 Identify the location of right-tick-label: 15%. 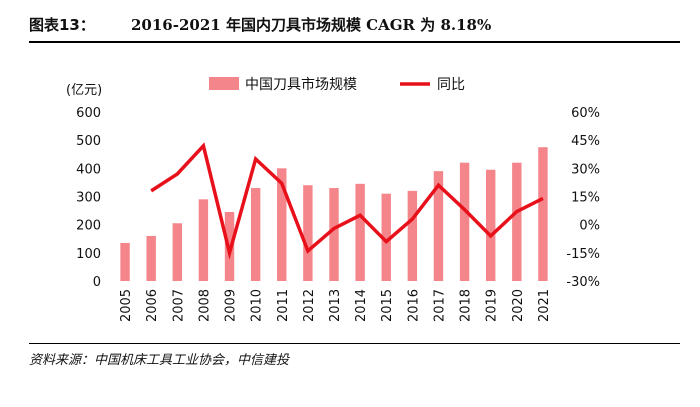
(585, 198).